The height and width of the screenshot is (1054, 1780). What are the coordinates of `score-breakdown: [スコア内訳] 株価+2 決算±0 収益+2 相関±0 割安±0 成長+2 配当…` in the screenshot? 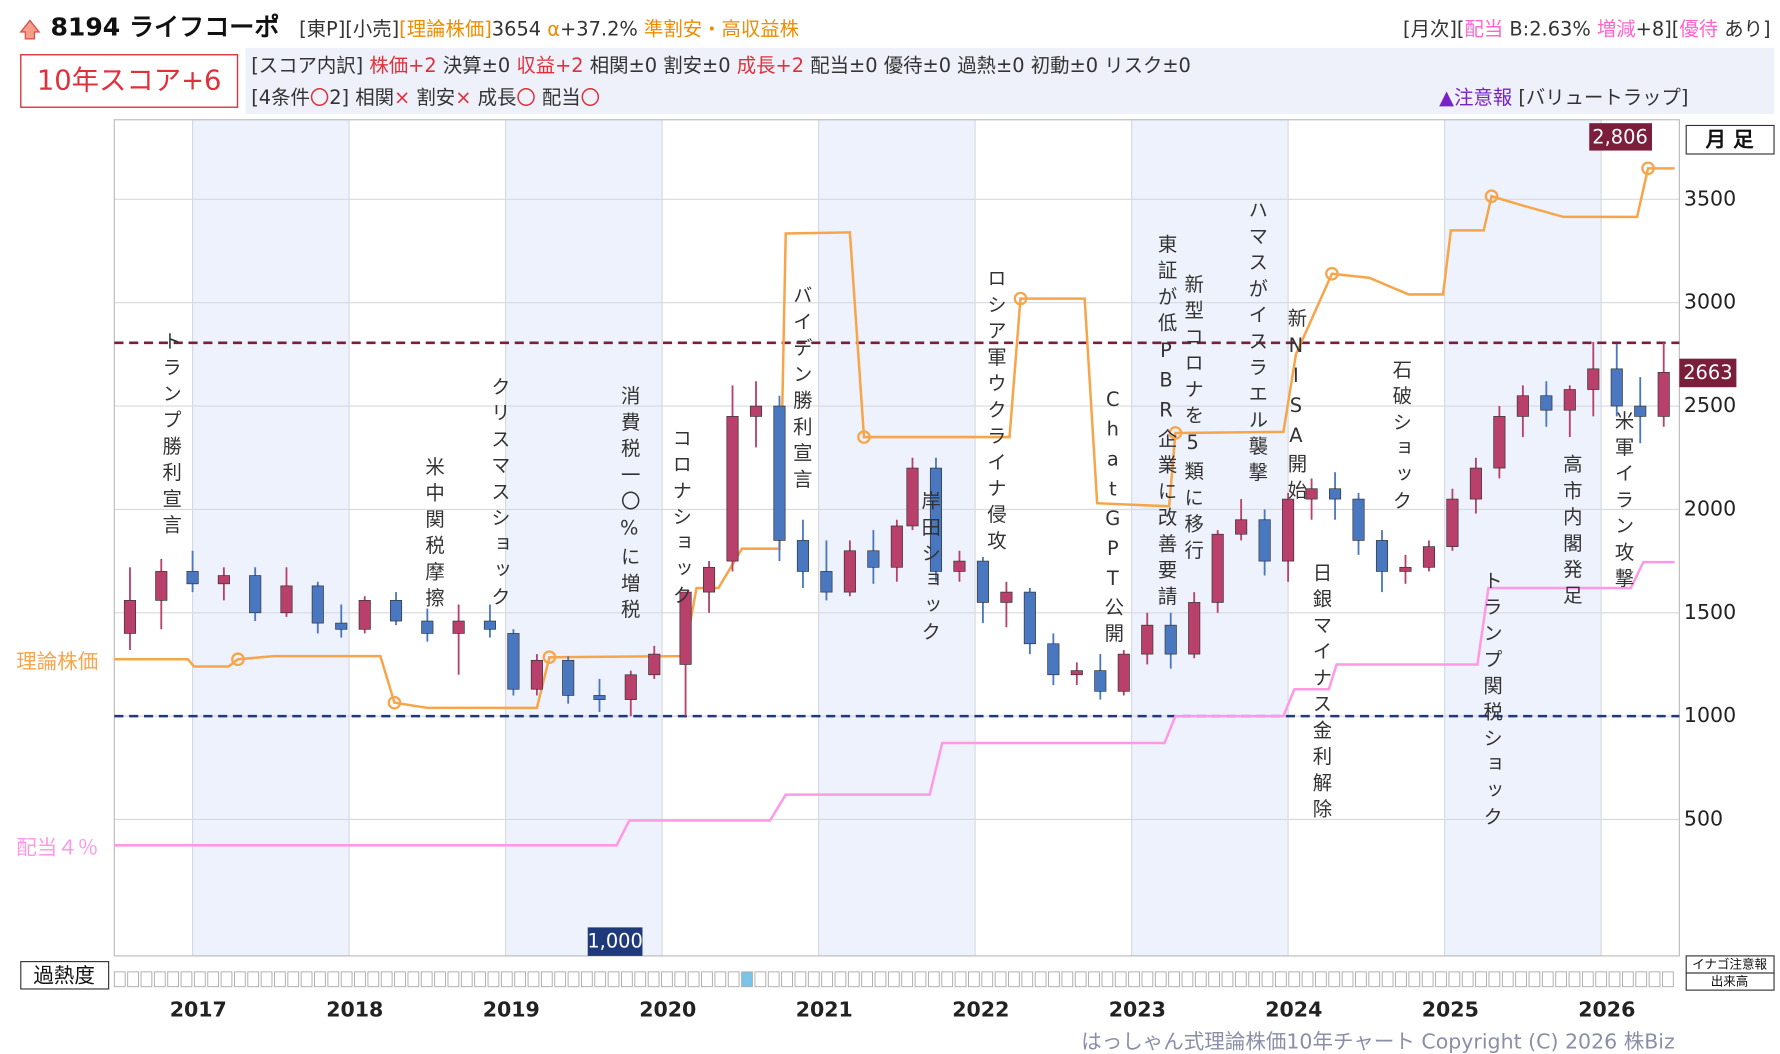 It's located at (721, 65).